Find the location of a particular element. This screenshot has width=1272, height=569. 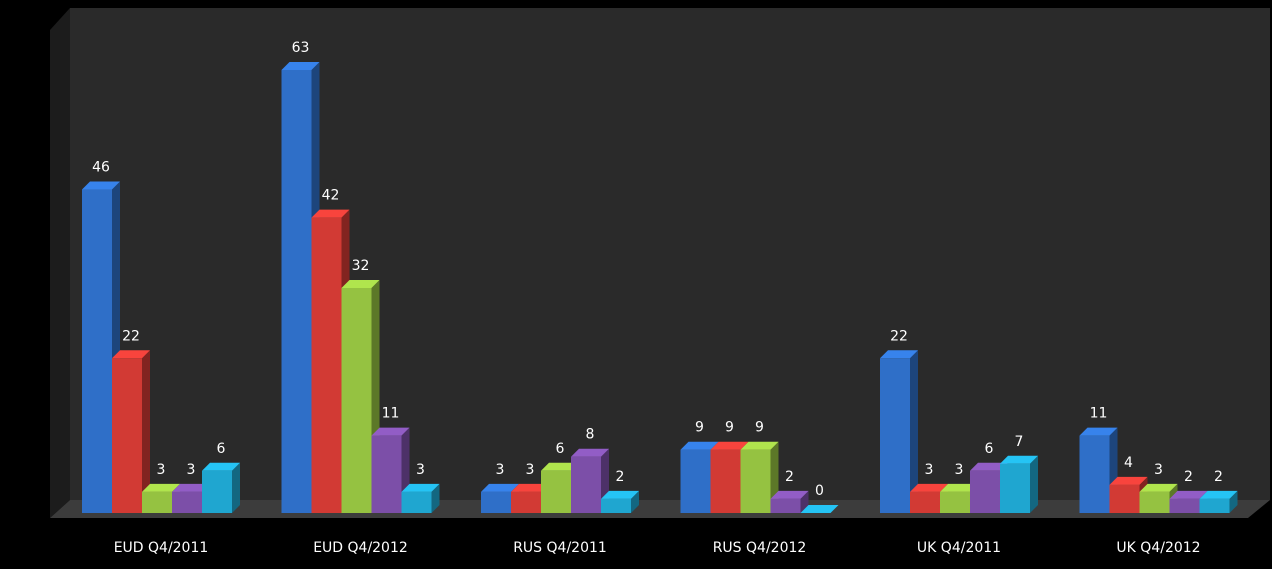

data-label: 42 is located at coordinates (331, 196).